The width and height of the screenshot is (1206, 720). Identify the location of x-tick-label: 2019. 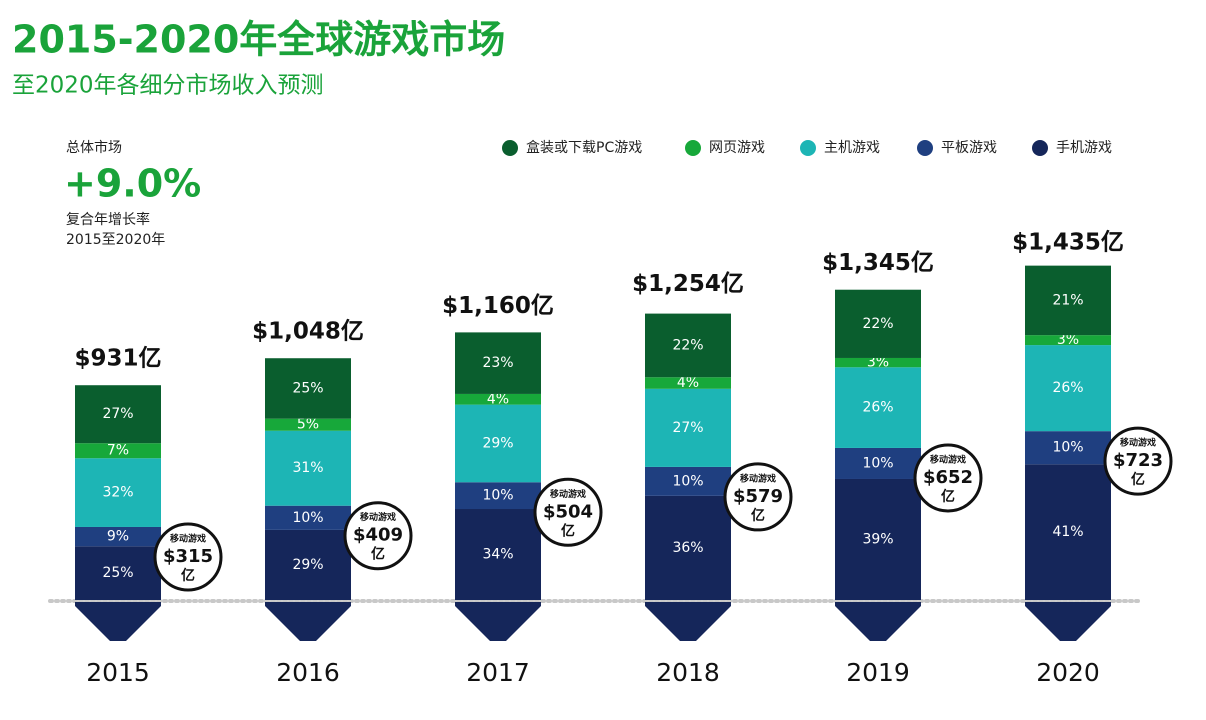
(878, 672).